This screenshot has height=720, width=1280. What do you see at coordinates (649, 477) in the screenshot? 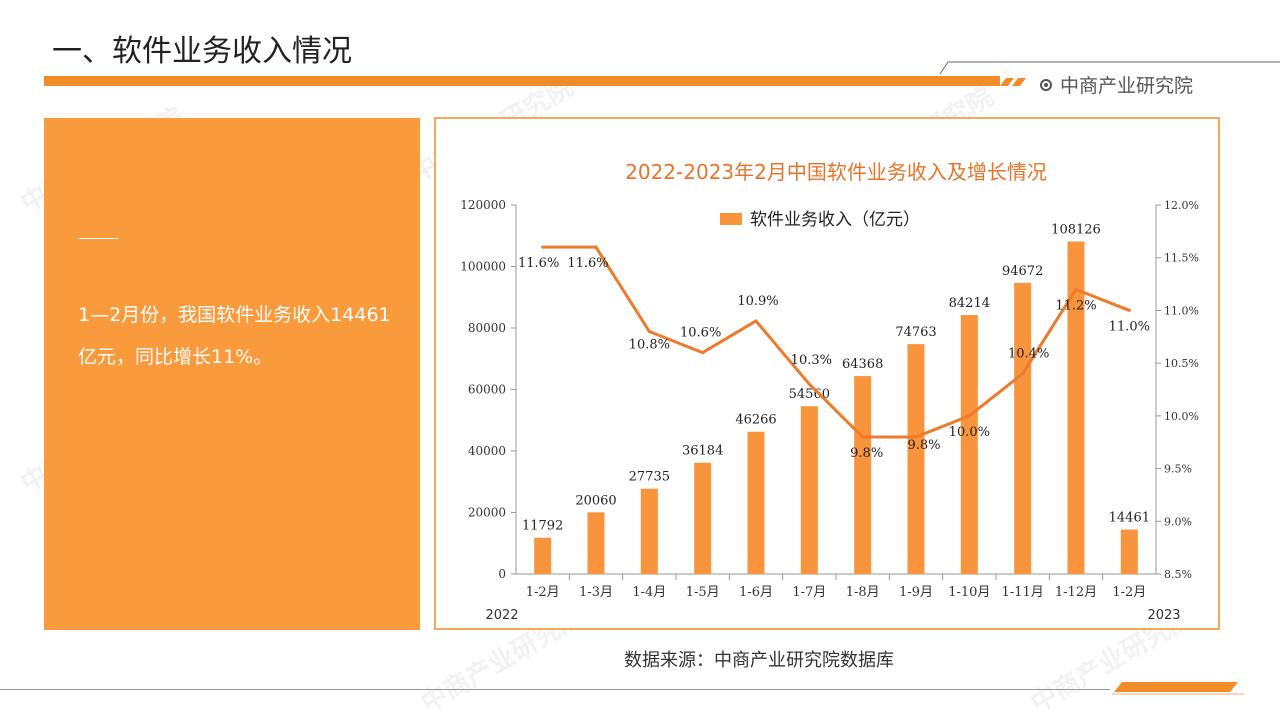
I see `bar-data-label: 27735` at bounding box center [649, 477].